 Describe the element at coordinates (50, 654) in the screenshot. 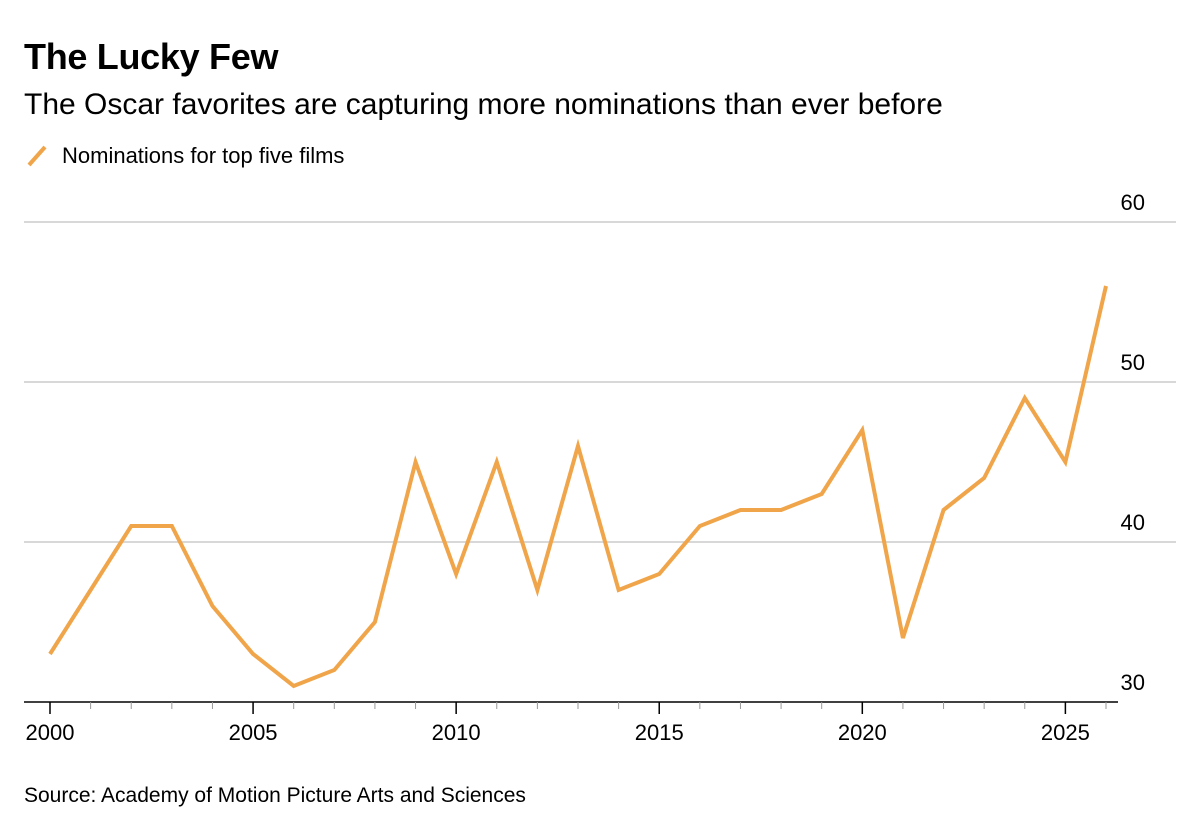

I see `data-point-2000` at that location.